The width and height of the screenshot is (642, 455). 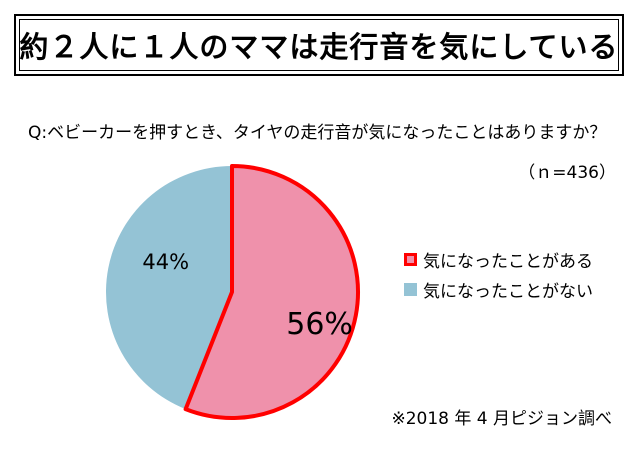 I want to click on pie-slice-no, so click(x=168, y=288).